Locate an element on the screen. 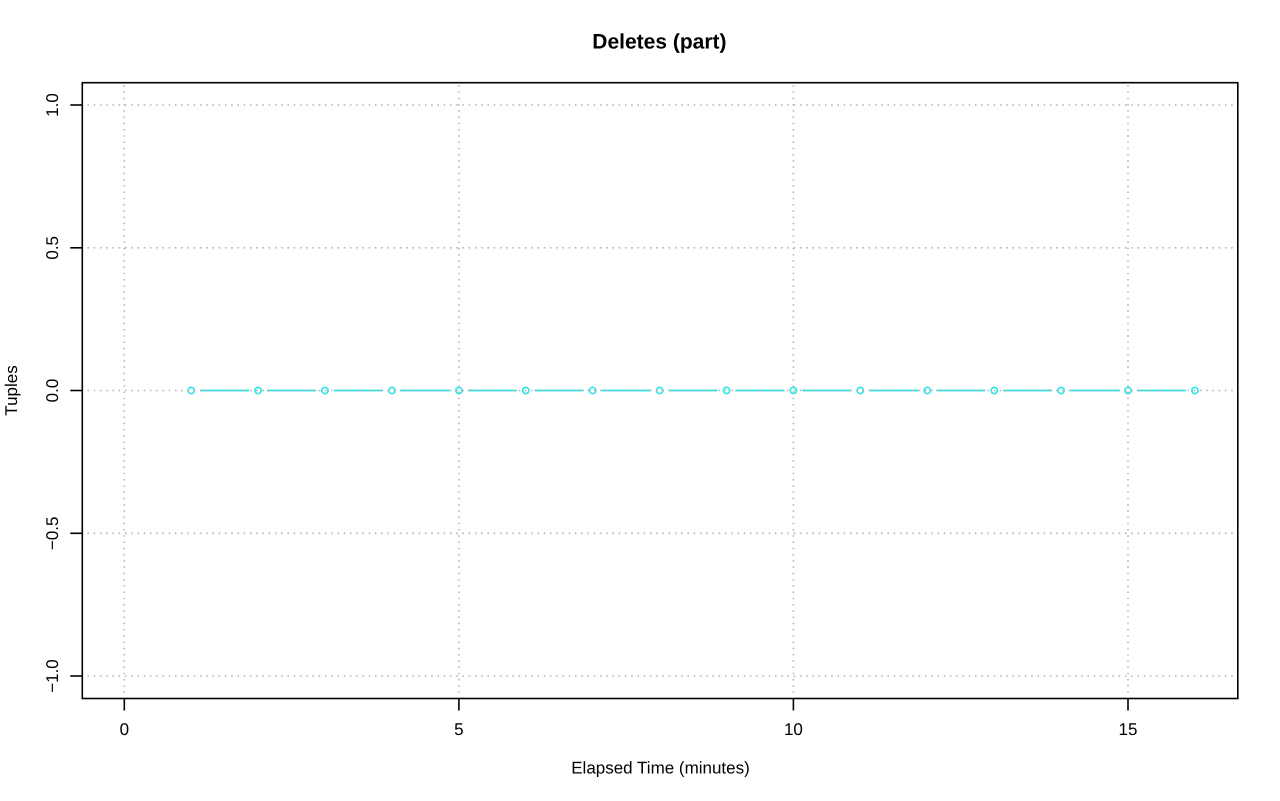  svg-text: −0.5 is located at coordinates (52, 534).